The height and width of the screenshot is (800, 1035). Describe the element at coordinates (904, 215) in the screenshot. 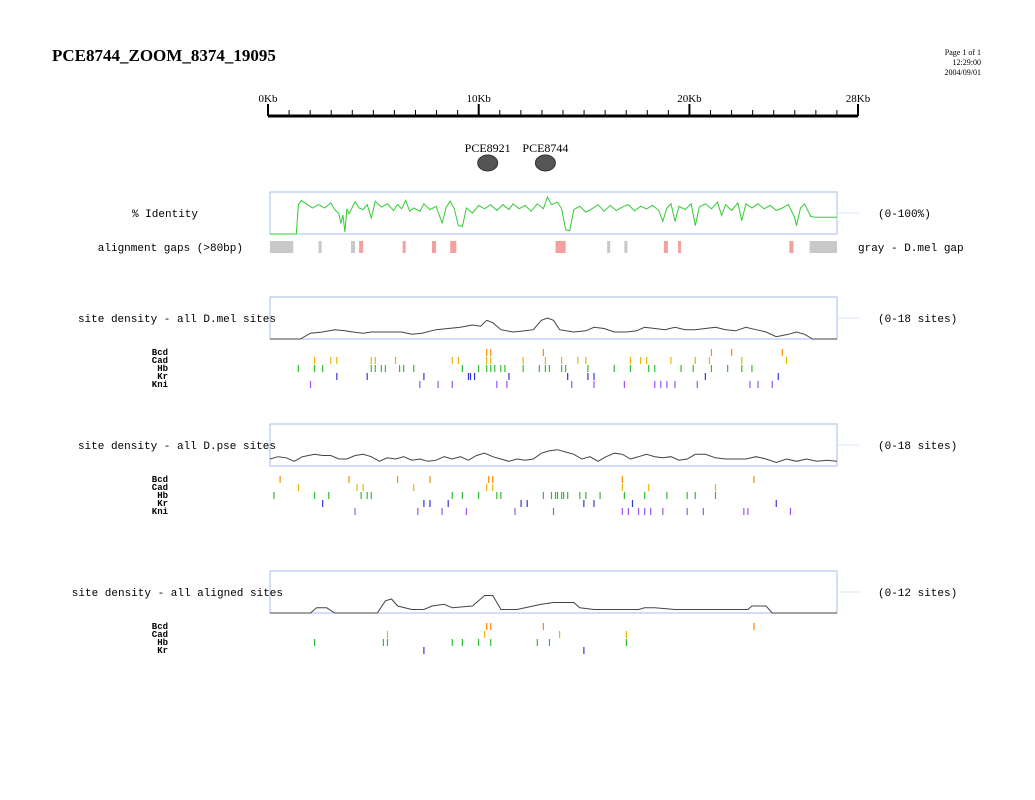

I see `identity-track-range: (0-100%)` at that location.